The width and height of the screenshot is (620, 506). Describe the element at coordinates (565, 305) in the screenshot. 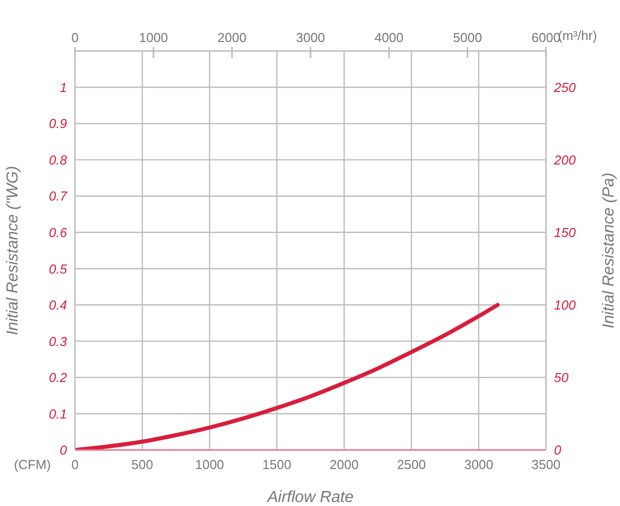

I see `y2-tick-label: 100` at that location.